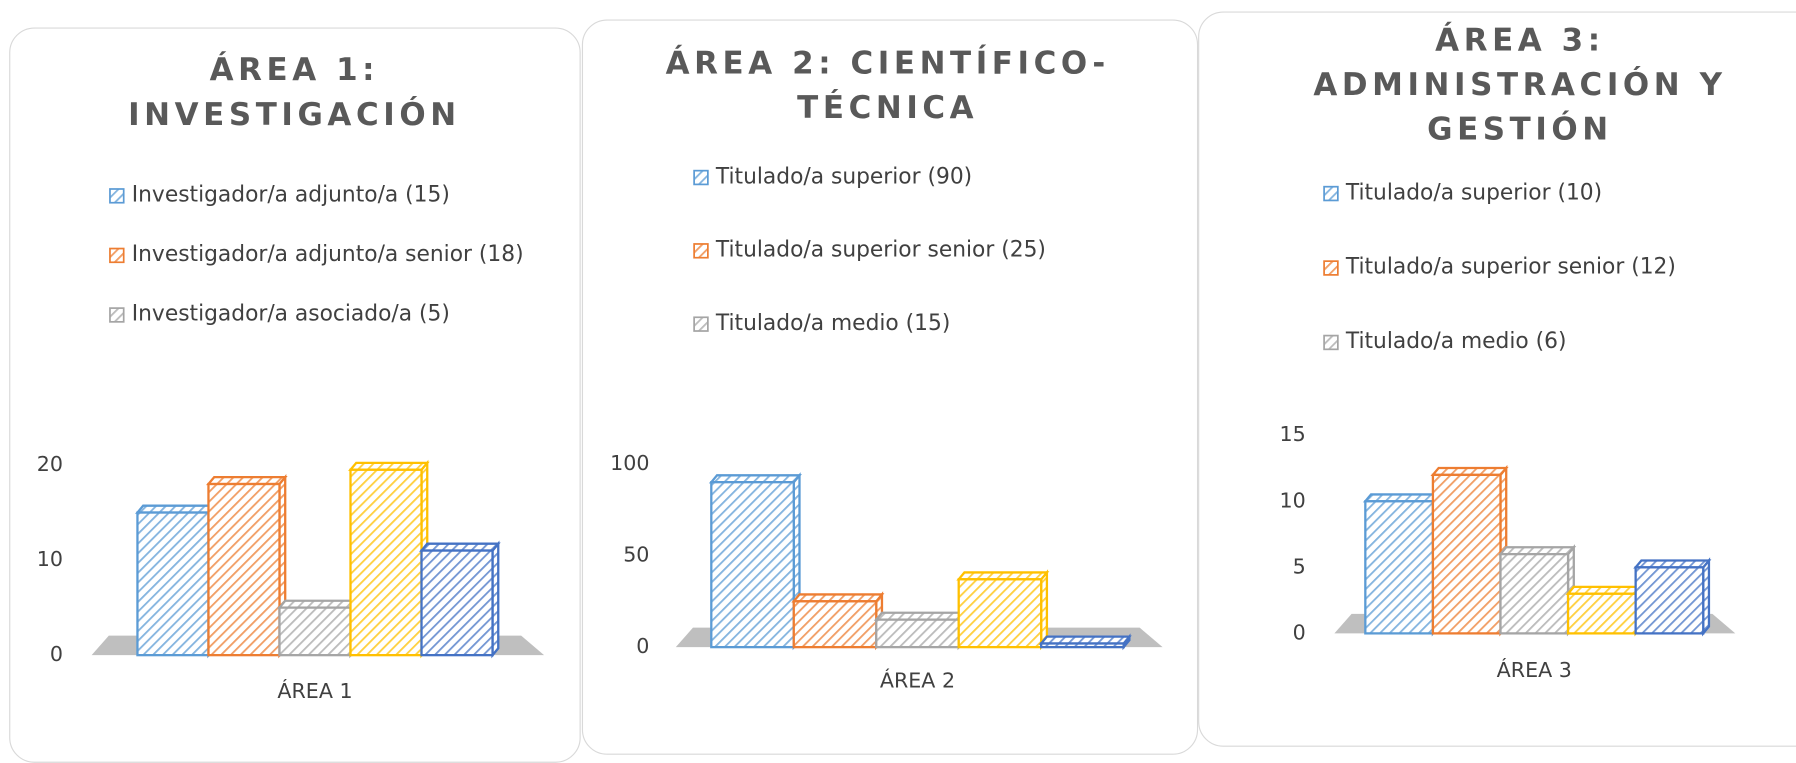  I want to click on y-tick-label: 20, so click(50, 464).